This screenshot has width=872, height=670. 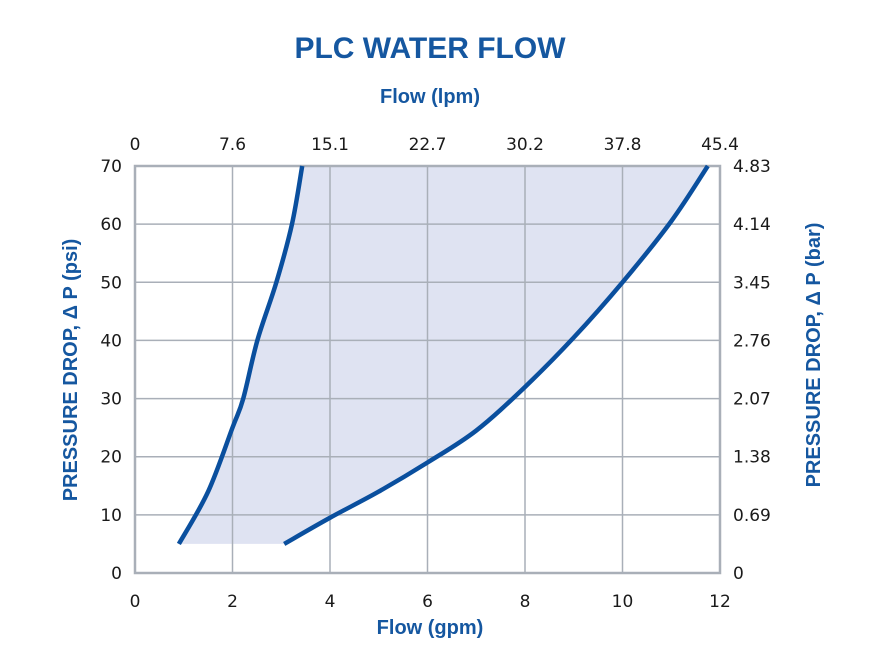 What do you see at coordinates (752, 225) in the screenshot?
I see `y-right-tick-label: 4.14` at bounding box center [752, 225].